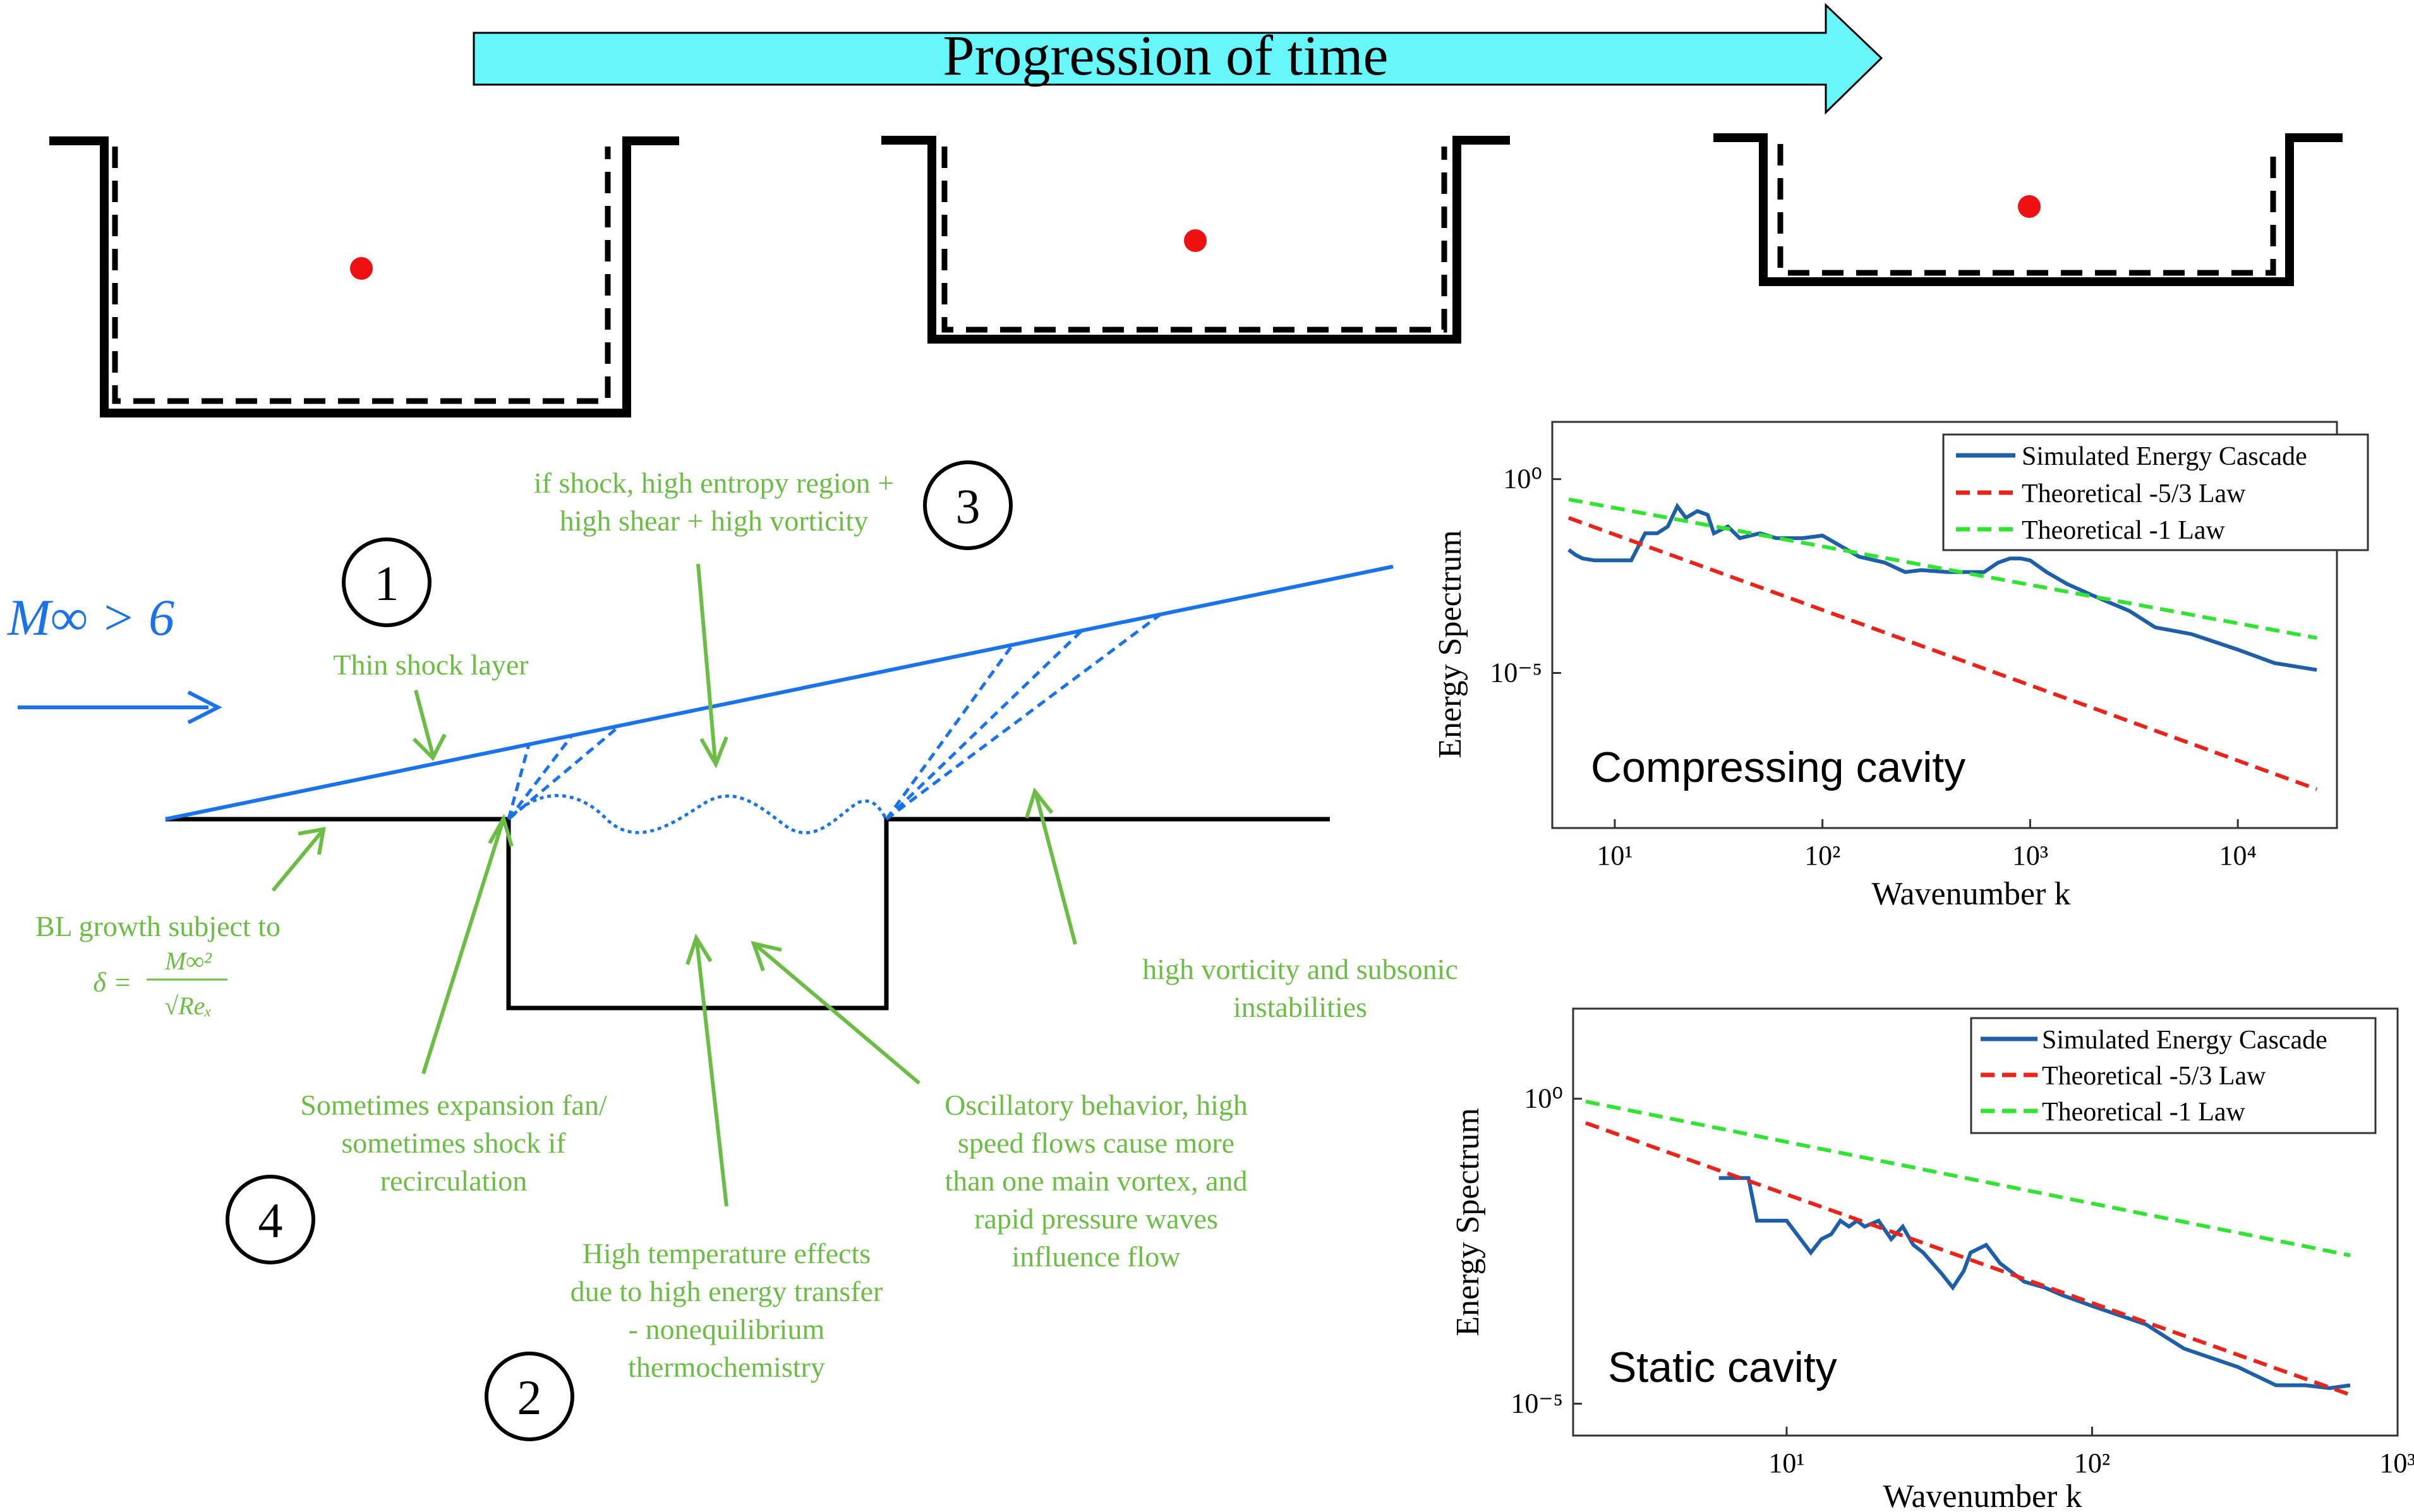 This screenshot has width=2414, height=1512. What do you see at coordinates (160, 983) in the screenshot?
I see `bl-formula: δ = M∞² √Reₓ` at bounding box center [160, 983].